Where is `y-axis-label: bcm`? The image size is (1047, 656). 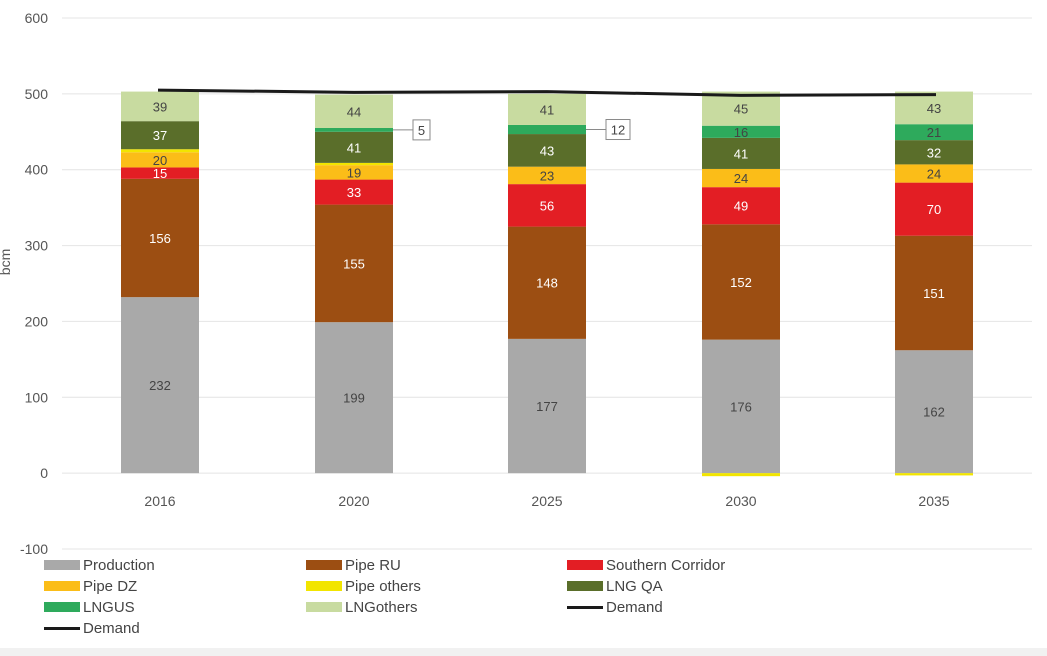 y-axis-label: bcm is located at coordinates (6, 262).